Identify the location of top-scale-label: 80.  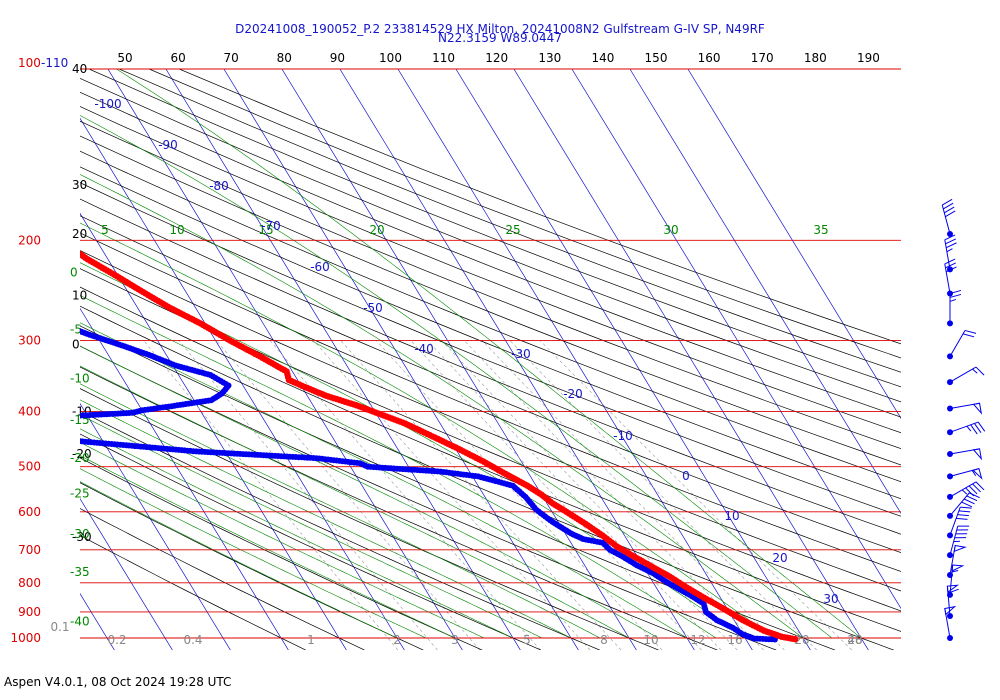
(284, 58).